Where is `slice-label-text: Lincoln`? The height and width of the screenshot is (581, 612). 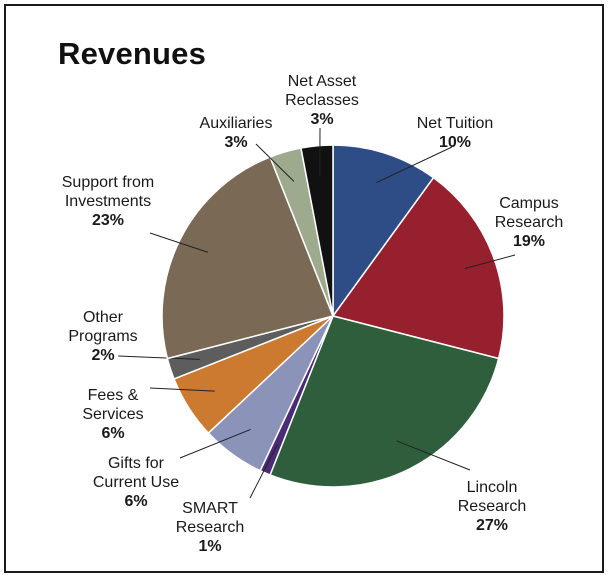 slice-label-text: Lincoln is located at coordinates (492, 487).